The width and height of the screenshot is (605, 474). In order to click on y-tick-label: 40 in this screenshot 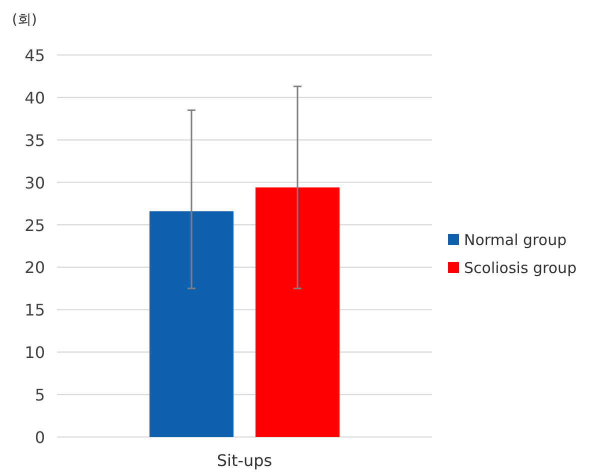, I will do `click(34, 98)`.